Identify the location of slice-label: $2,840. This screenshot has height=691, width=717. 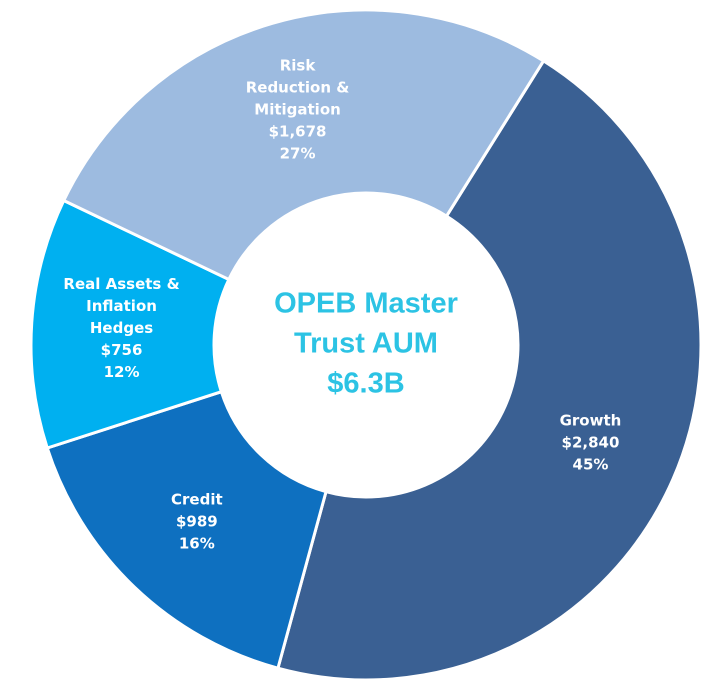
(591, 443).